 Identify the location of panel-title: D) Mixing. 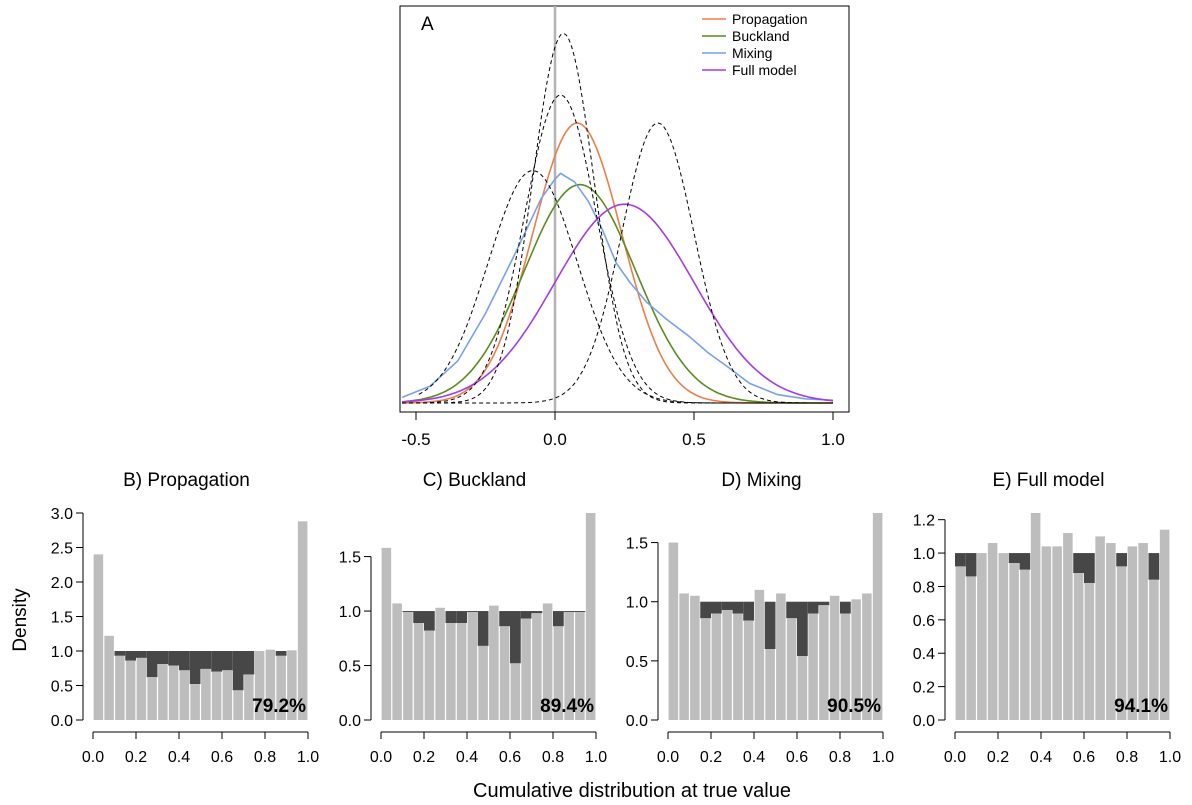
(761, 480).